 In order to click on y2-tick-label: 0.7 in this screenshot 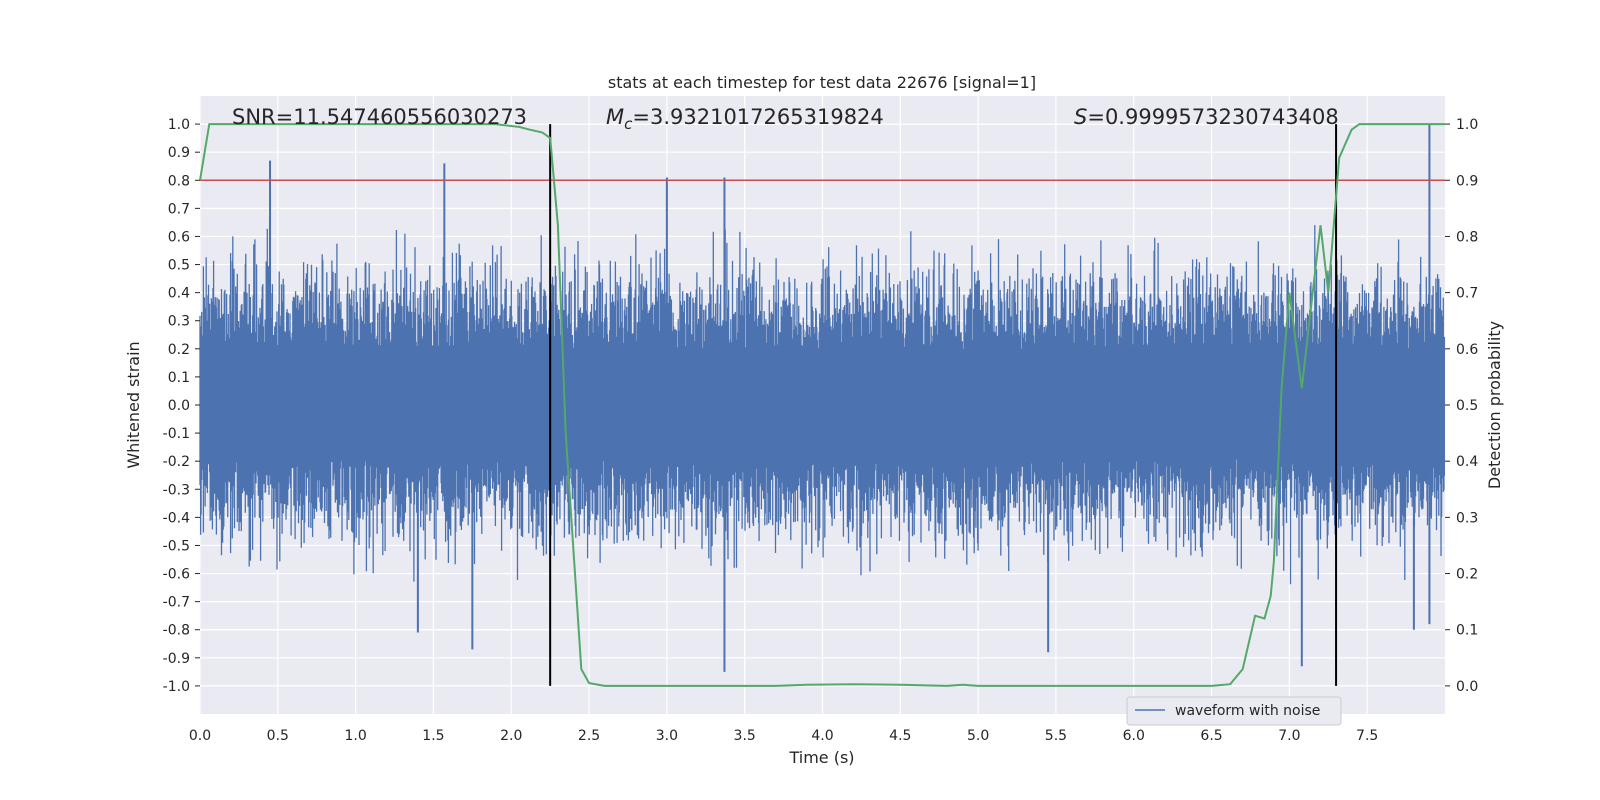, I will do `click(1467, 294)`.